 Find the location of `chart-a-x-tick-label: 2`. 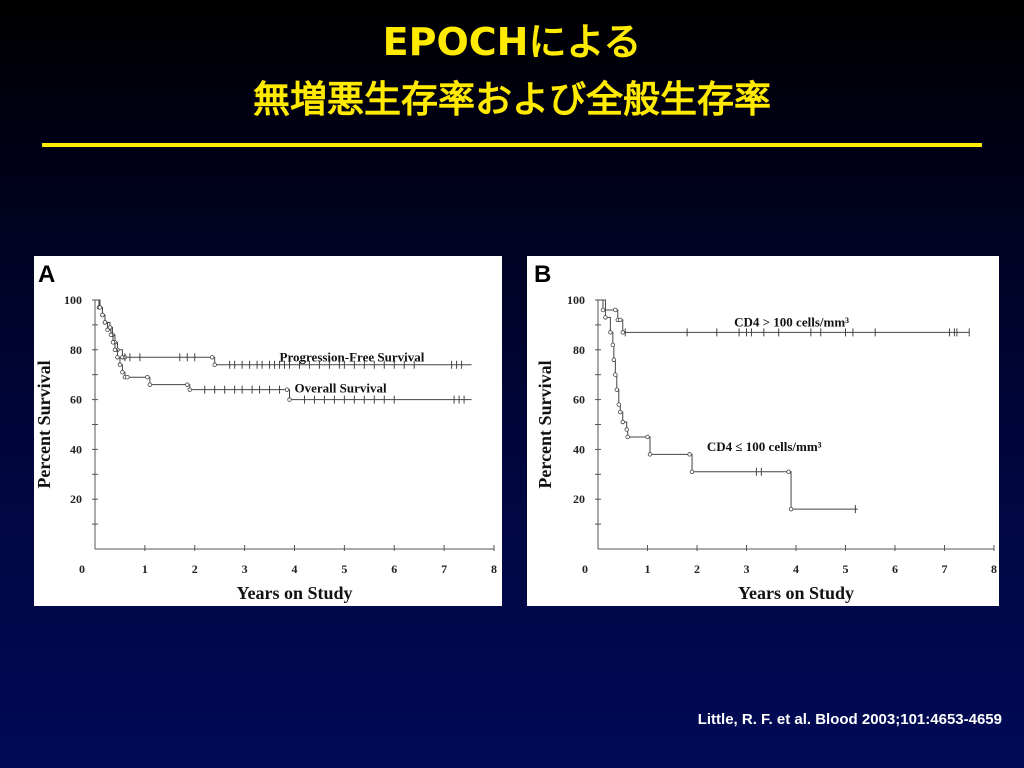

chart-a-x-tick-label: 2 is located at coordinates (195, 569).